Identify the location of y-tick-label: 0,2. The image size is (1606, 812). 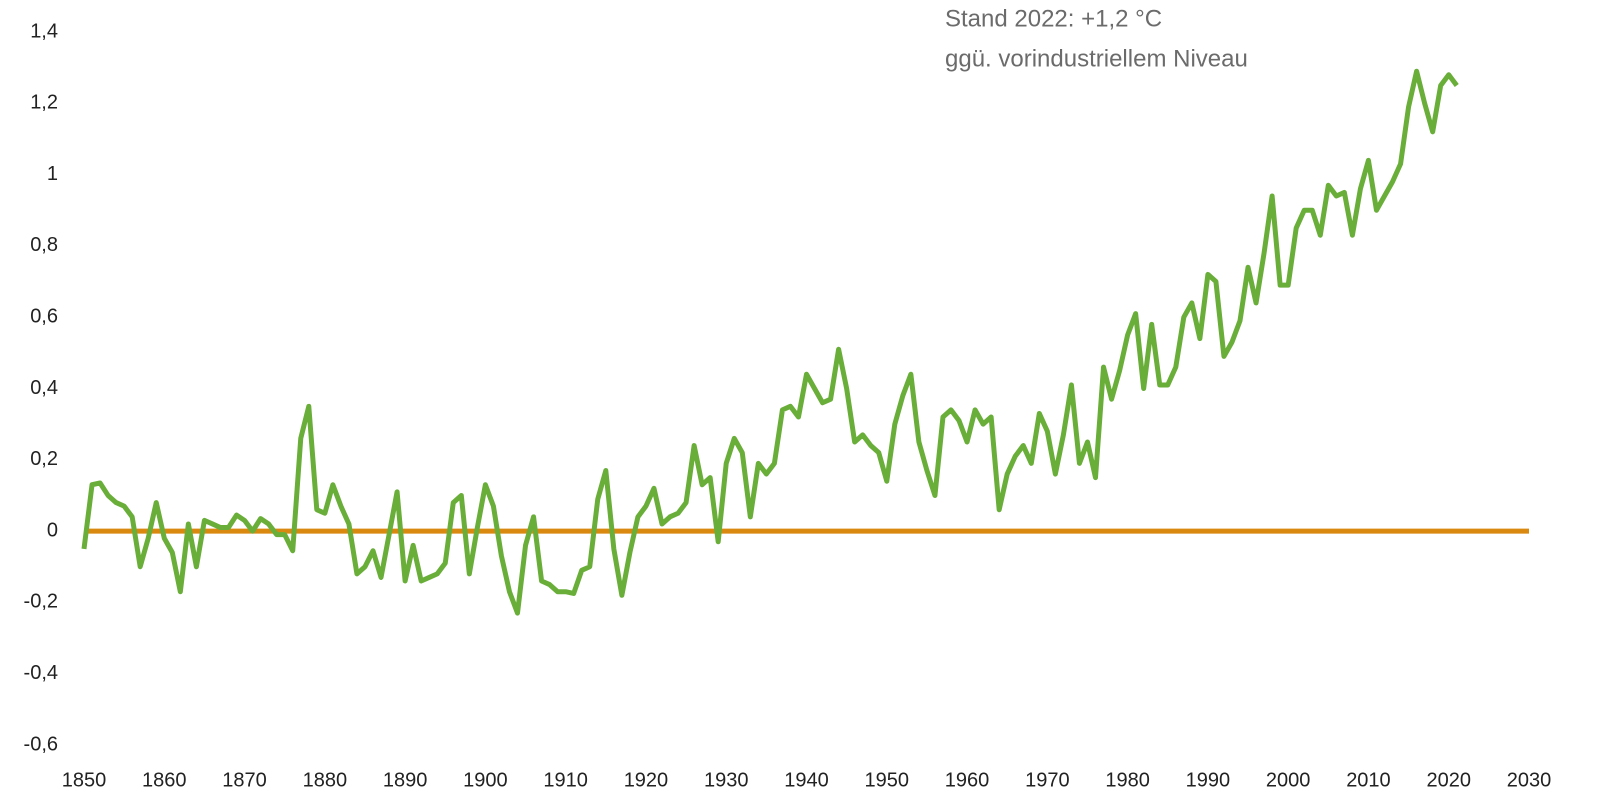
(44, 459).